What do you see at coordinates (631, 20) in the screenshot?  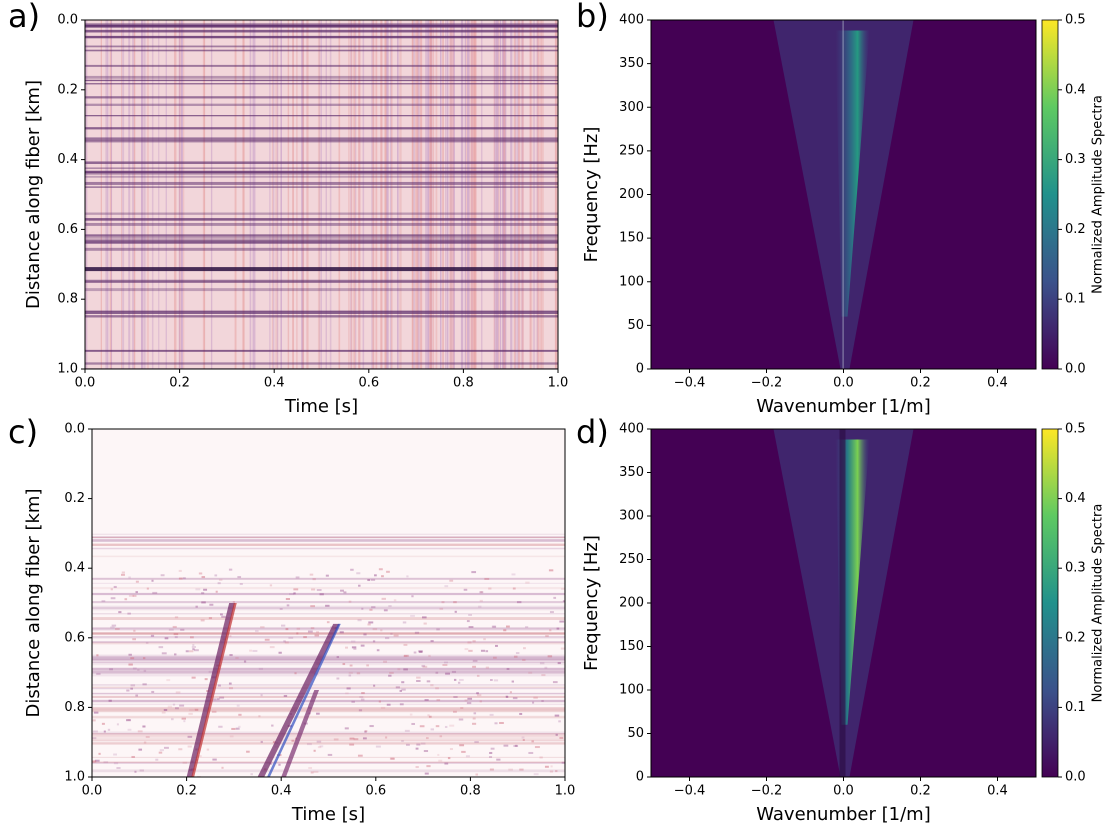 I see `y-tick-label: 400` at bounding box center [631, 20].